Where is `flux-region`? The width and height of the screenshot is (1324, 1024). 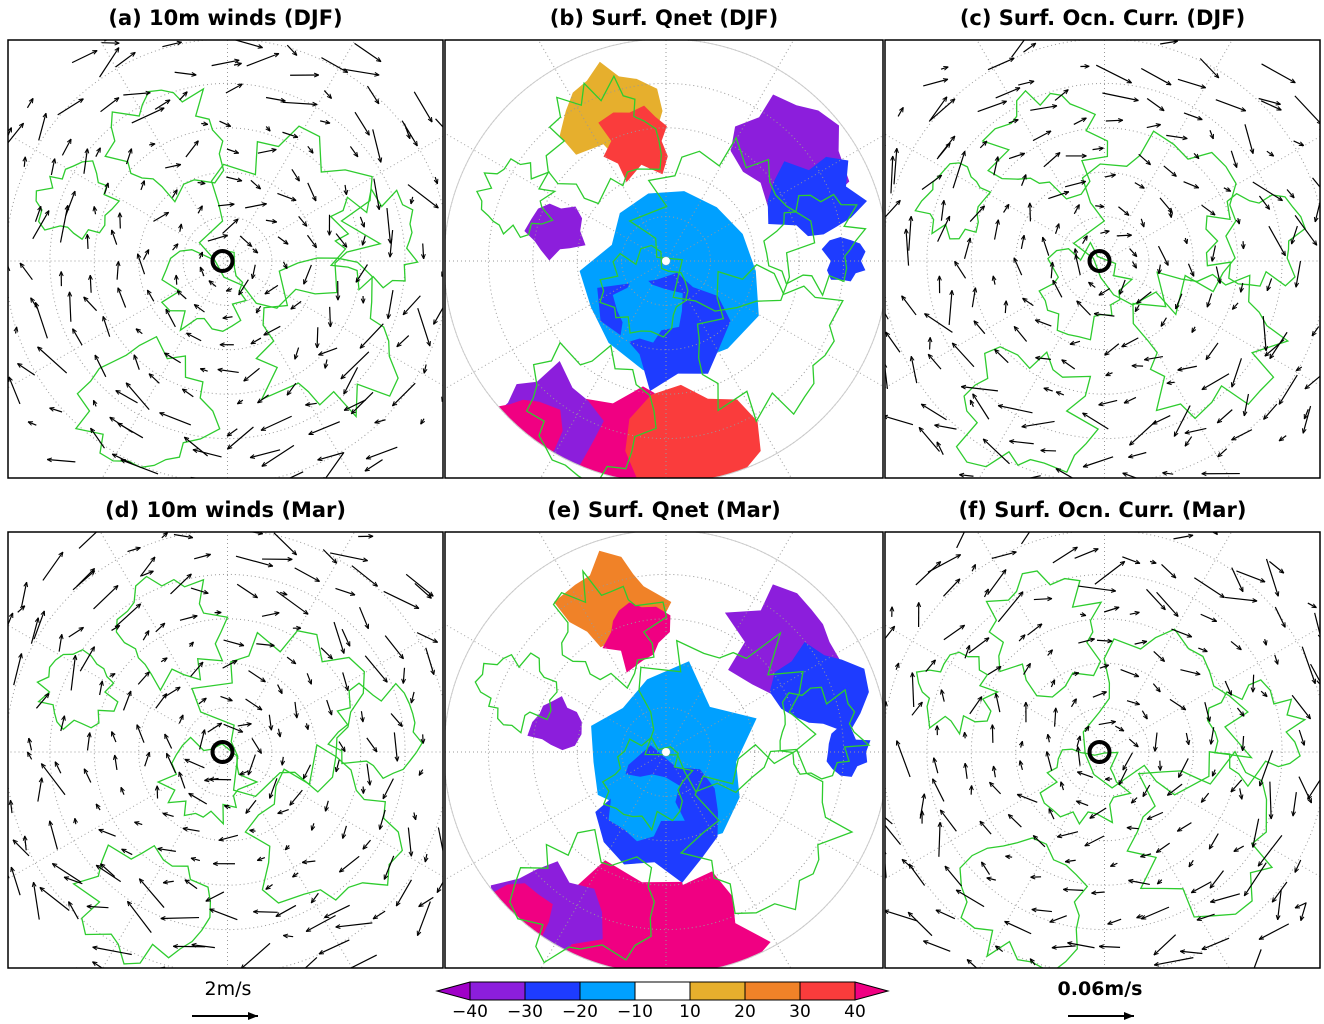
flux-region is located at coordinates (646, 807).